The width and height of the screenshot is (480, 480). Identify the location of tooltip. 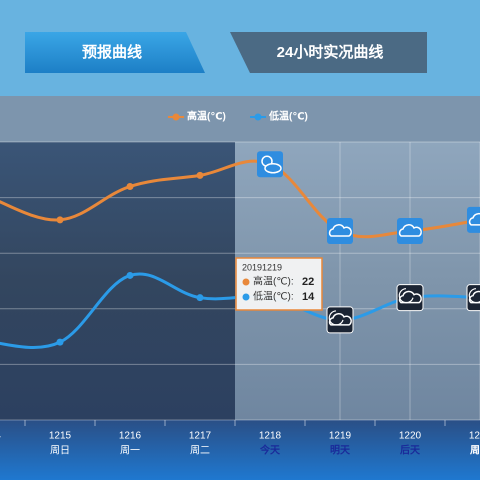
(279, 284).